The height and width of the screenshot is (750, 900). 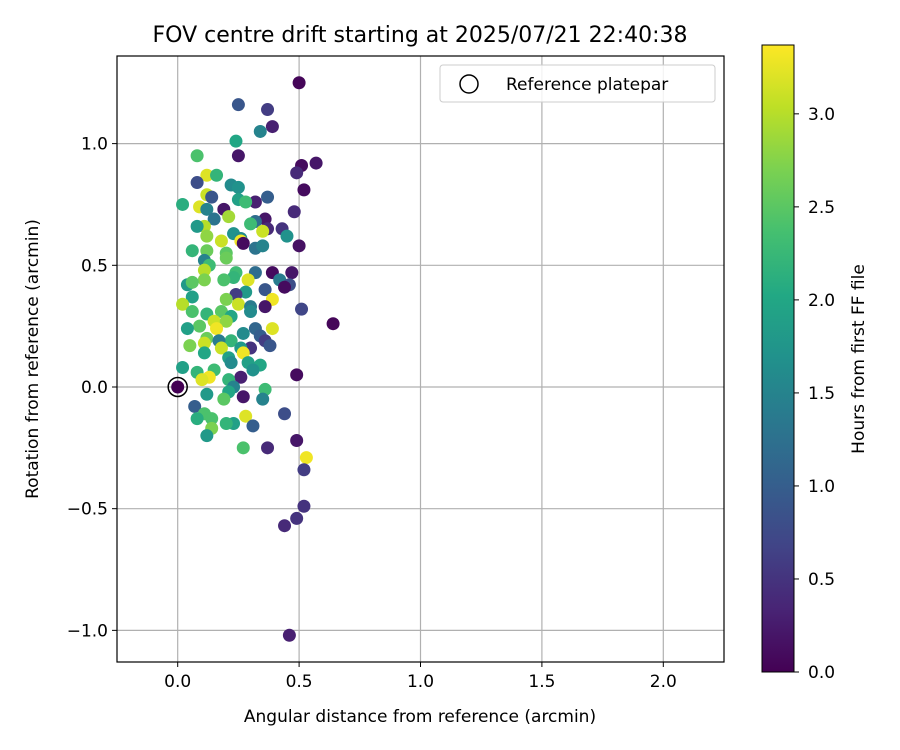 What do you see at coordinates (177, 387) in the screenshot?
I see `reference-platepar-marker` at bounding box center [177, 387].